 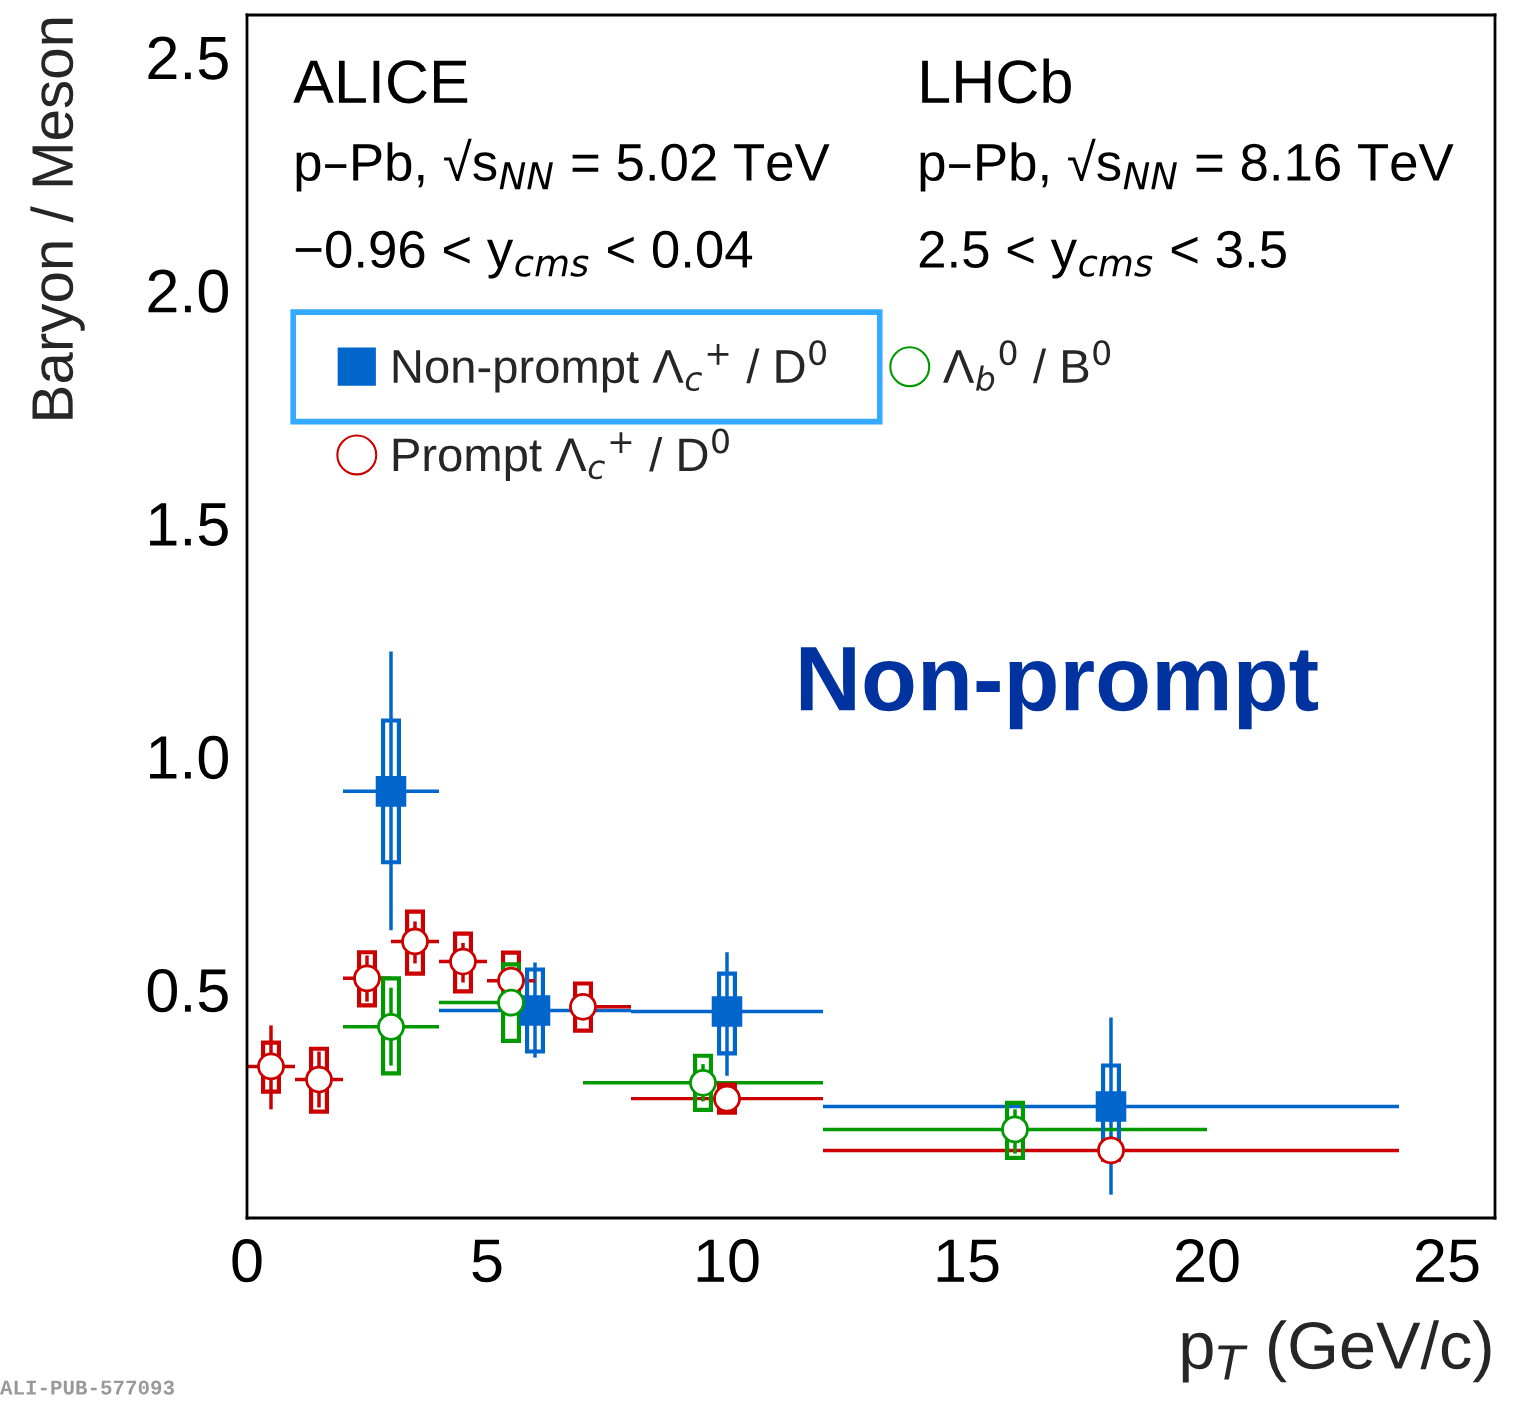 I want to click on legend-label: Non-prompt Λ$_{c}$$^{+}$ / D$^{0}$, so click(x=609, y=366).